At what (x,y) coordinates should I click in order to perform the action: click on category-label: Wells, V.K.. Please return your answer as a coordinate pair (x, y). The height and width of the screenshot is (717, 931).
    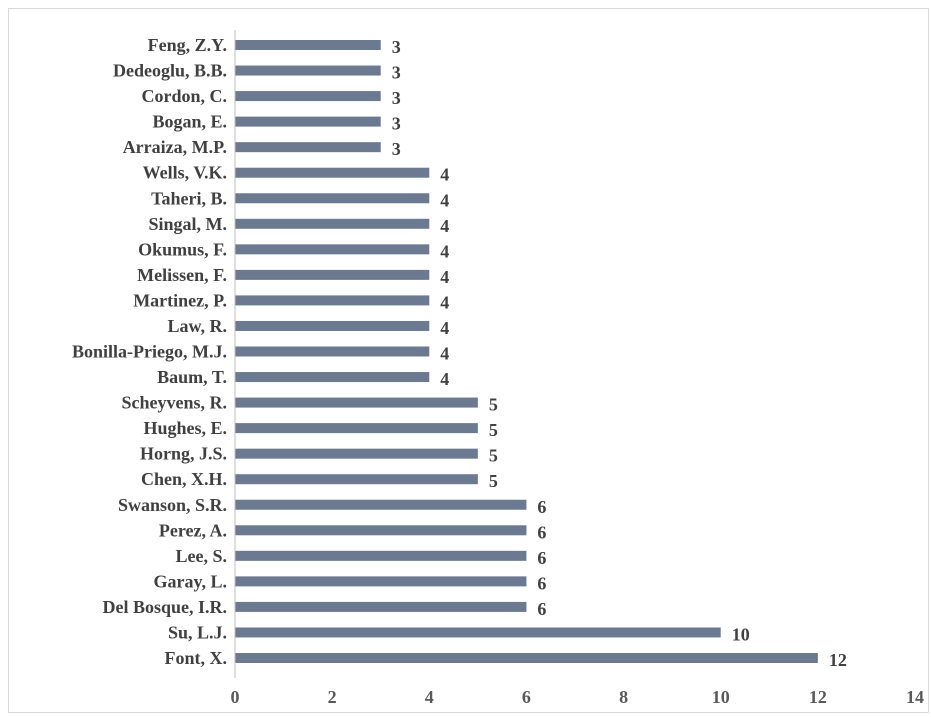
    Looking at the image, I should click on (185, 173).